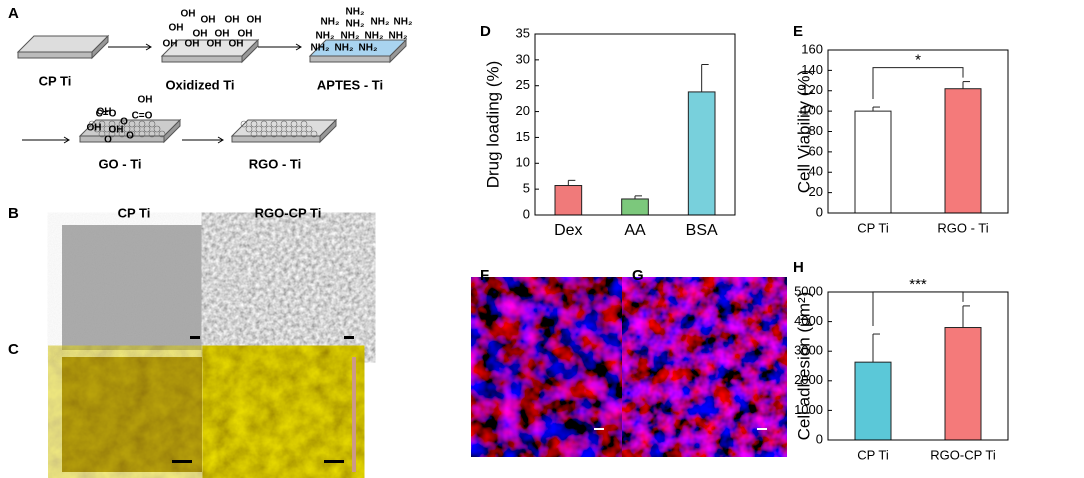 The height and width of the screenshot is (478, 1084). I want to click on panel-letter: G, so click(638, 275).